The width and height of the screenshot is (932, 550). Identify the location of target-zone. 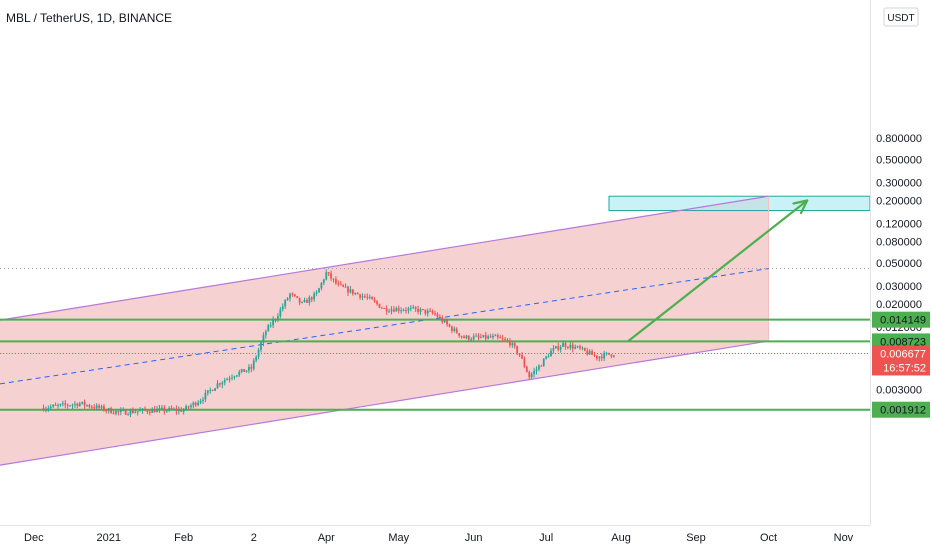
(739, 203).